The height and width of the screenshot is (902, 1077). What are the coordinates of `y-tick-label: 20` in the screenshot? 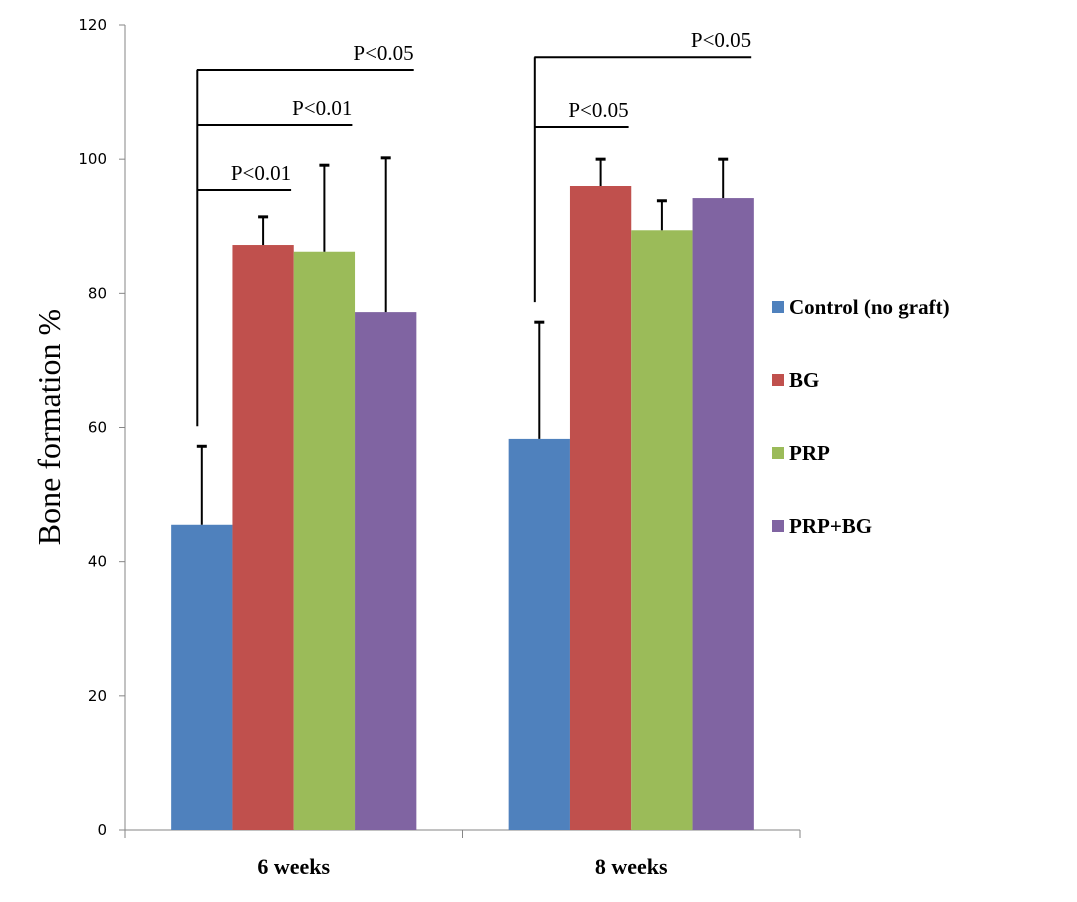 It's located at (97, 696).